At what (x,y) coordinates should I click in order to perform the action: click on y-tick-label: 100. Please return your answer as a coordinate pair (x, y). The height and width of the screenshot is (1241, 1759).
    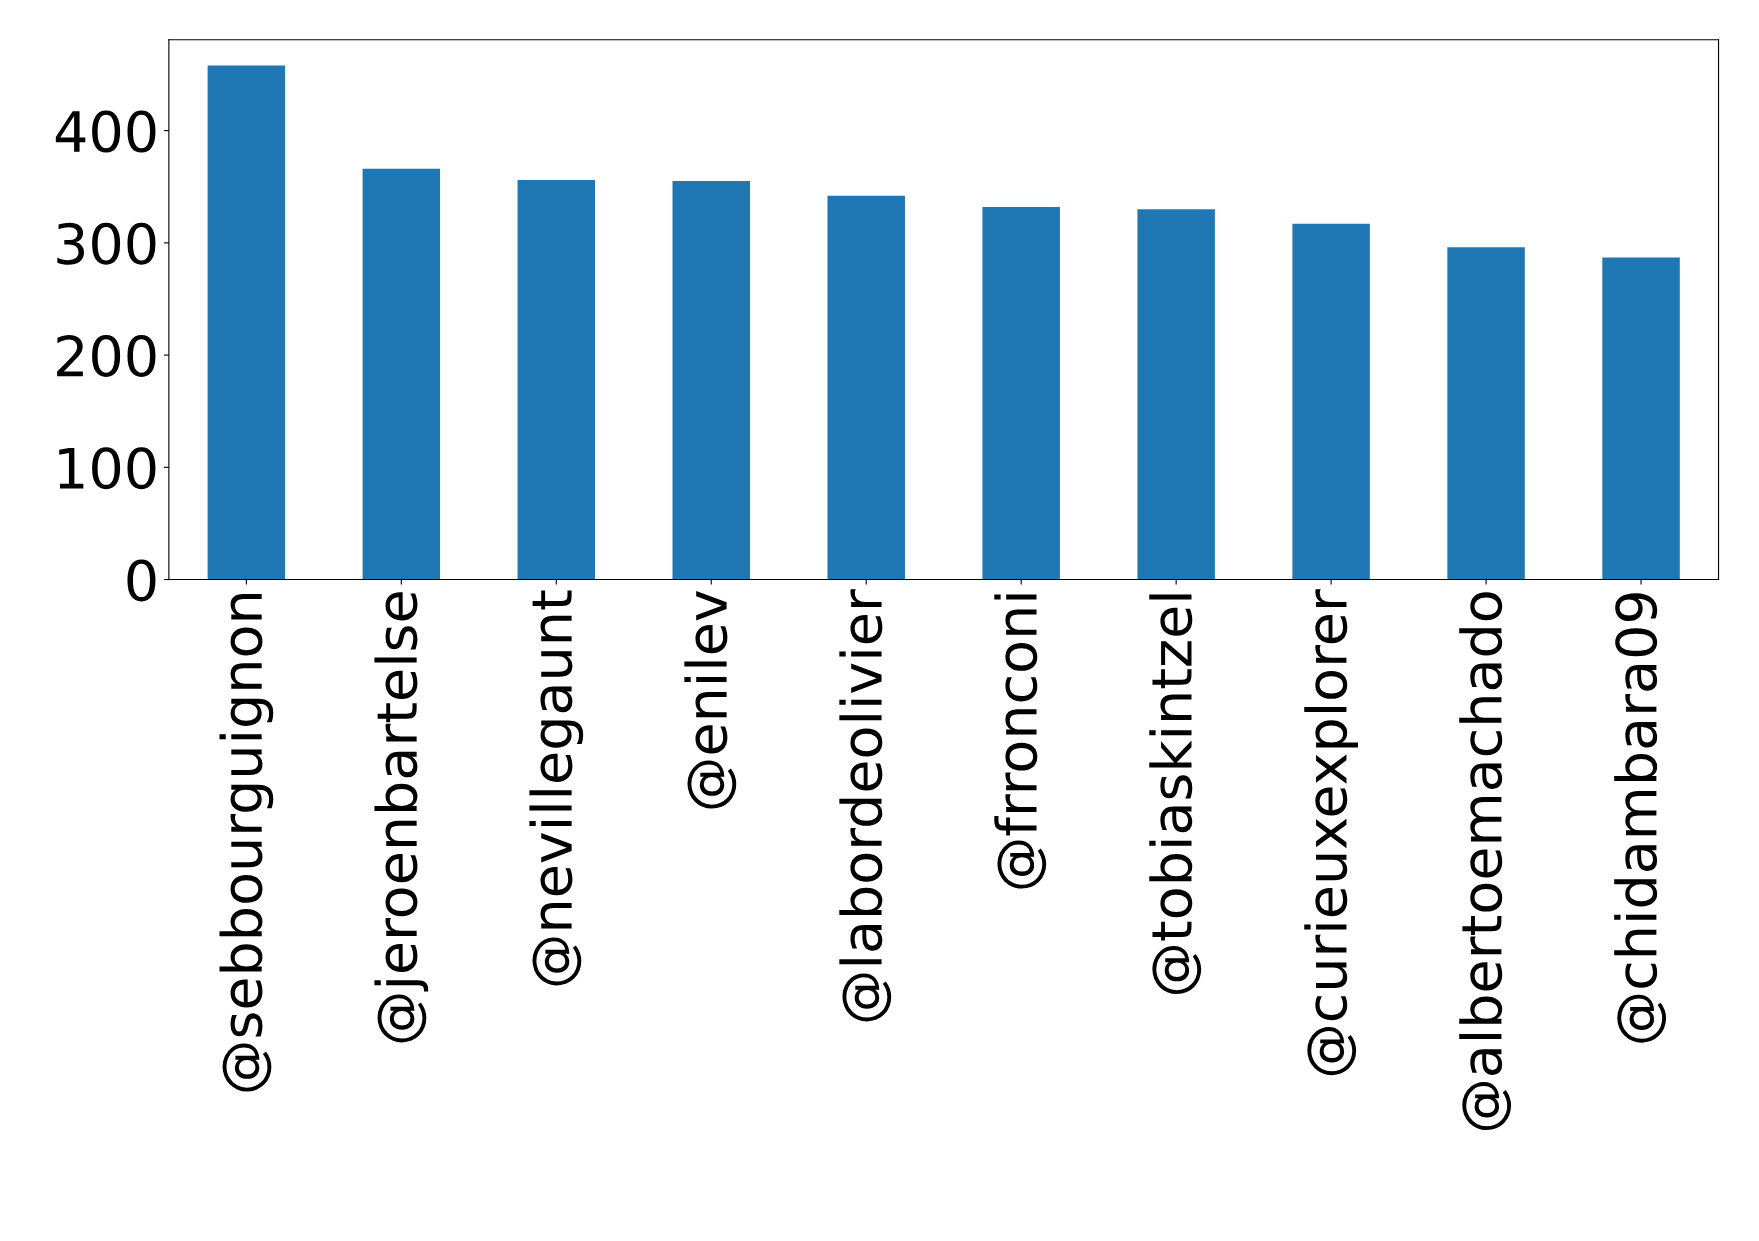
    Looking at the image, I should click on (107, 468).